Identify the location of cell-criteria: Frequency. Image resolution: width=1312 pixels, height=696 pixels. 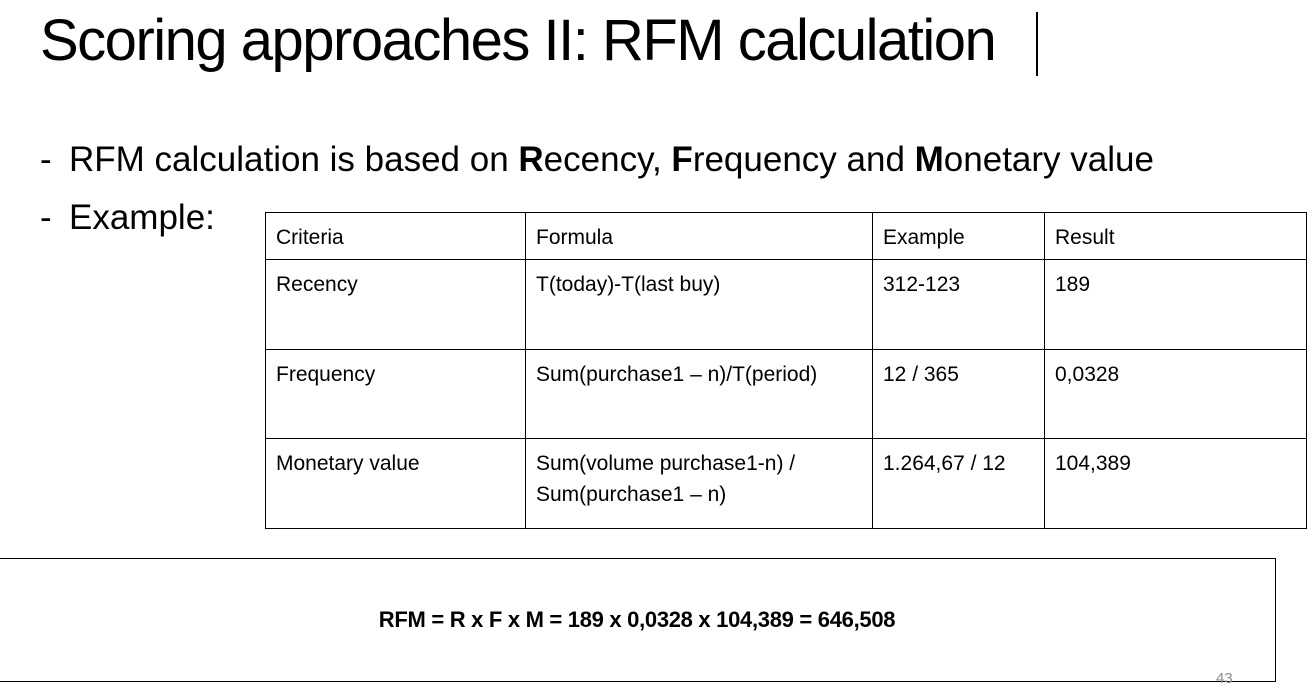
(395, 394).